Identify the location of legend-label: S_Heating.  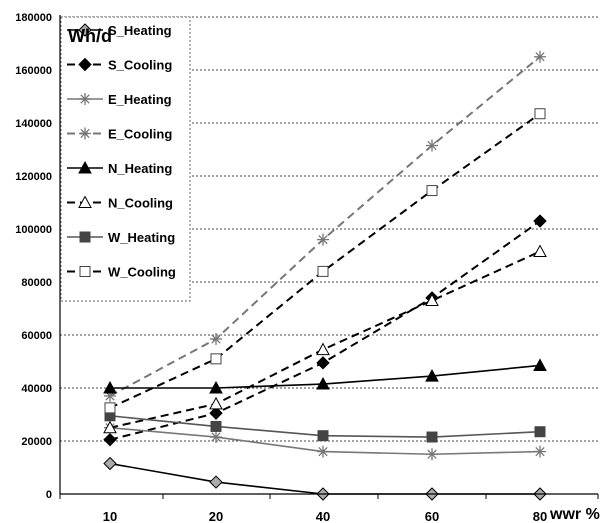
(140, 30).